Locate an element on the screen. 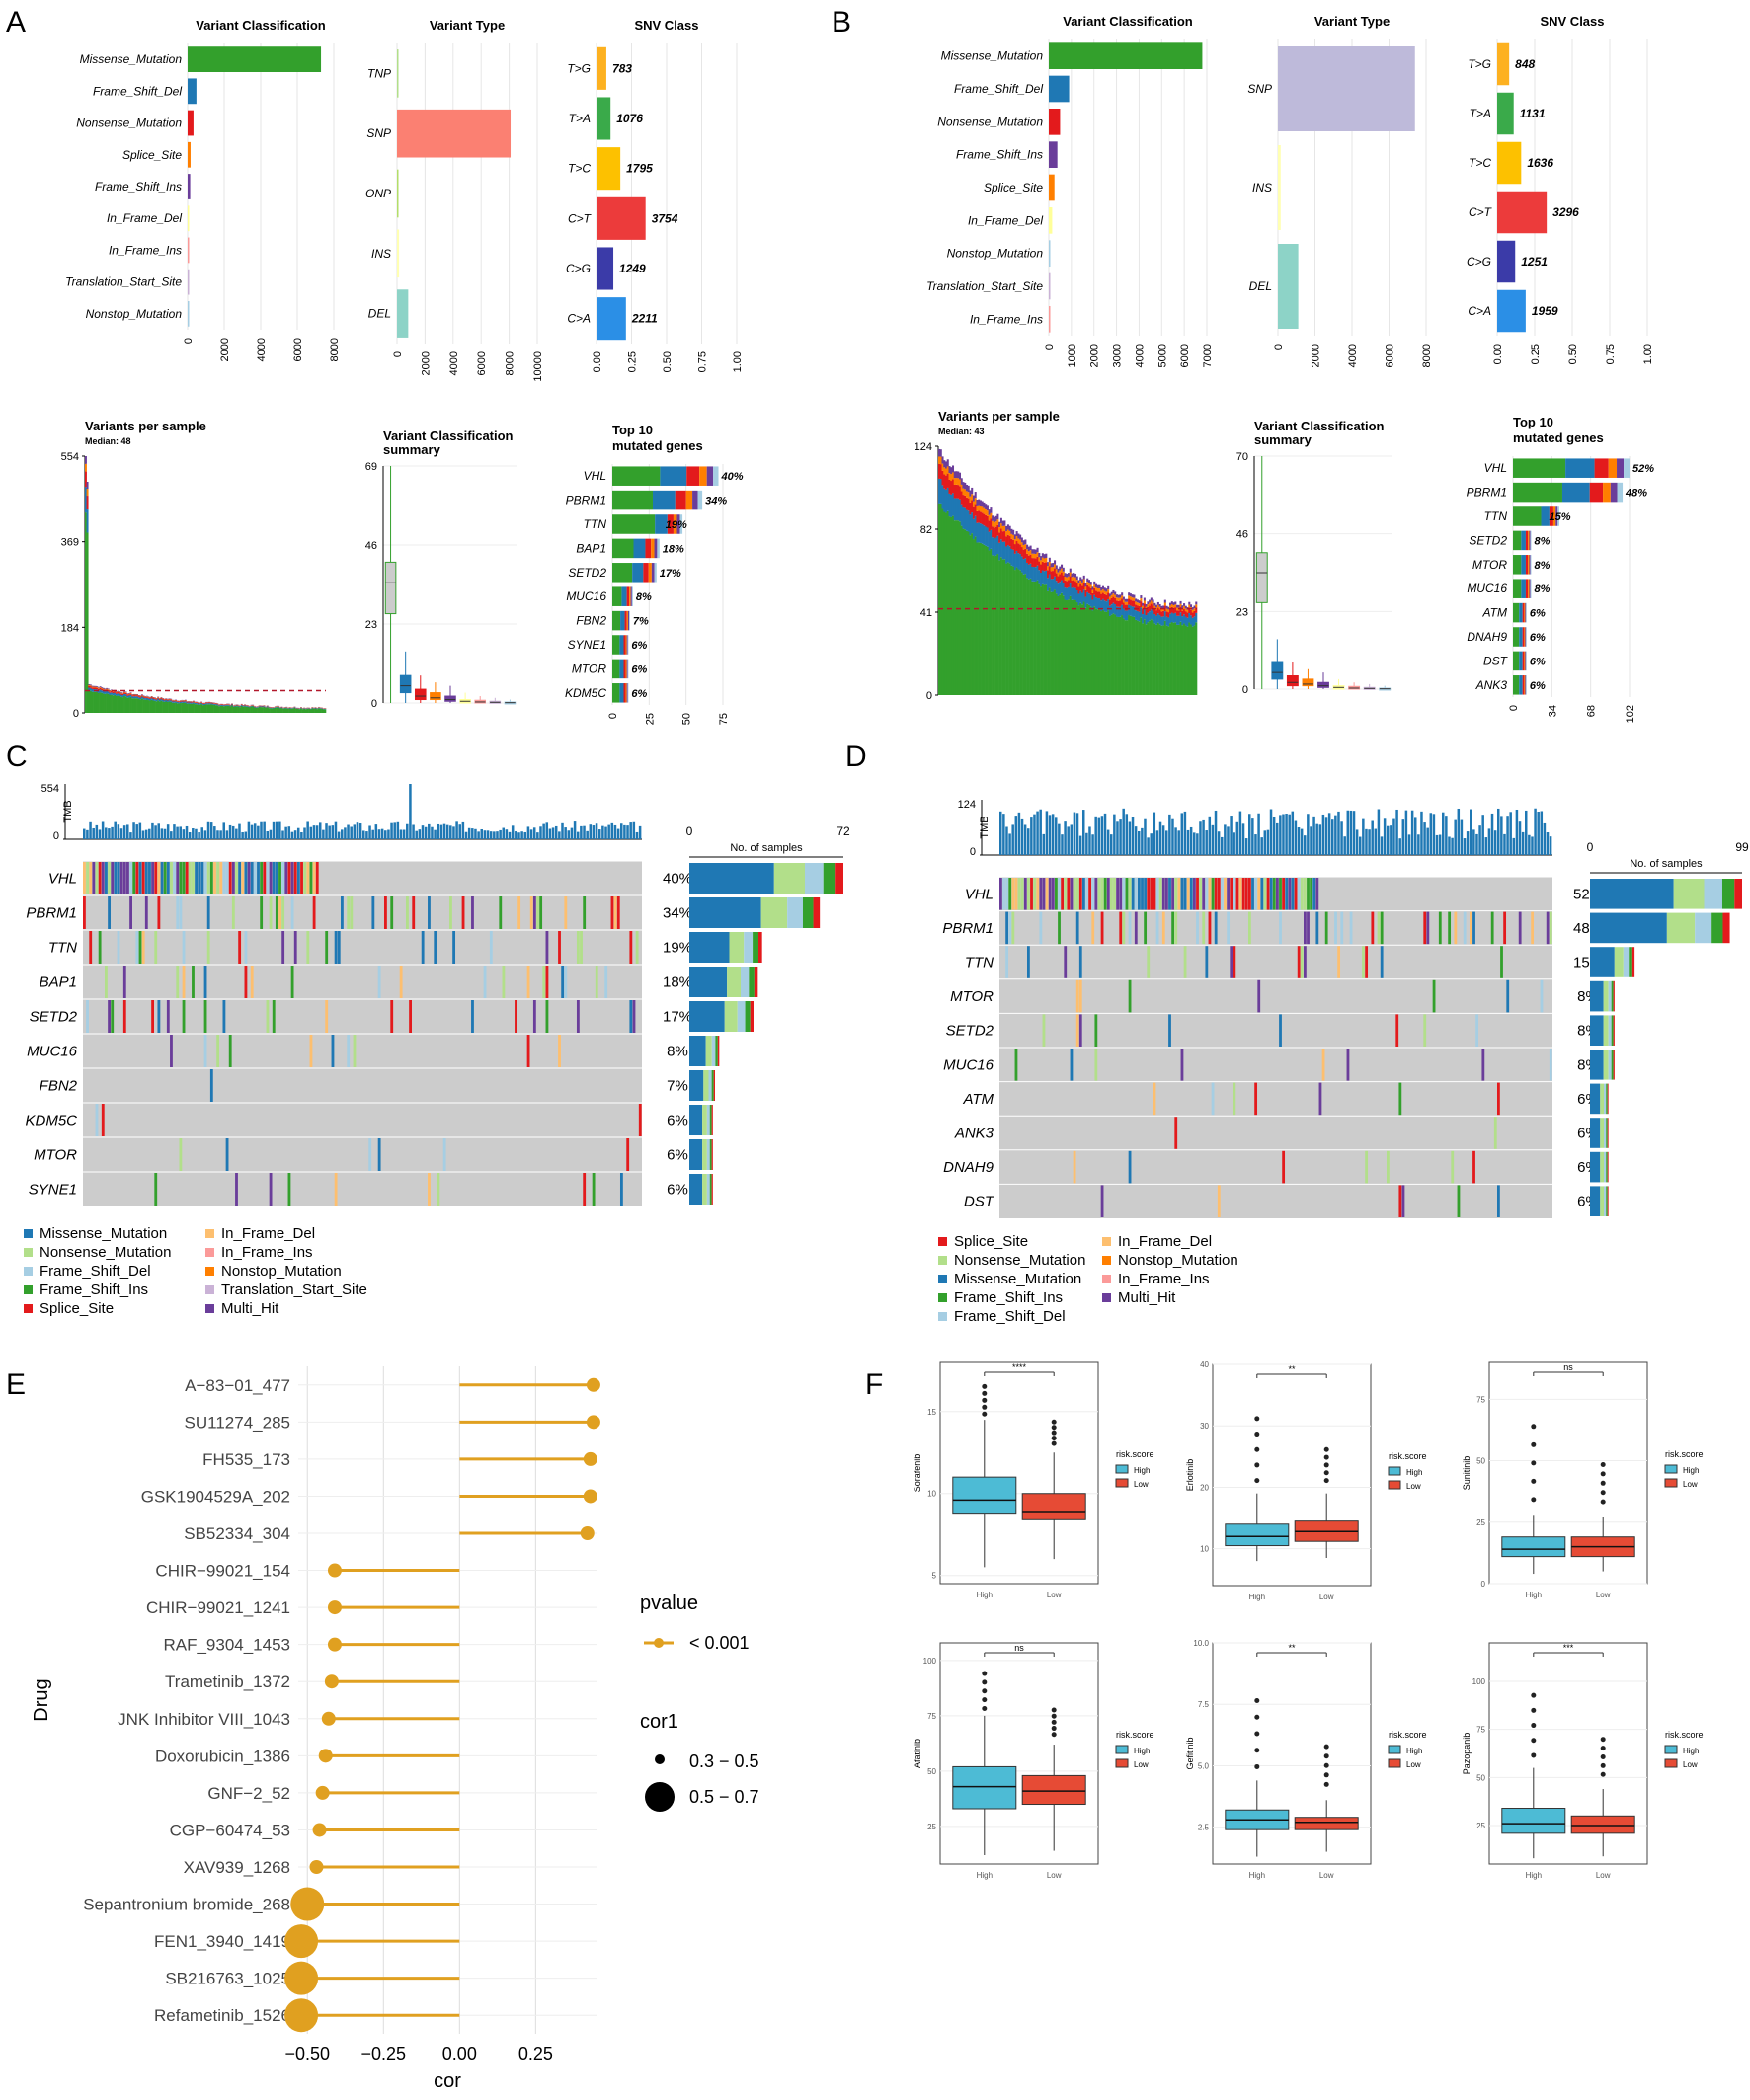 The width and height of the screenshot is (1750, 2100). gene-label: DNAH9 is located at coordinates (1487, 637).